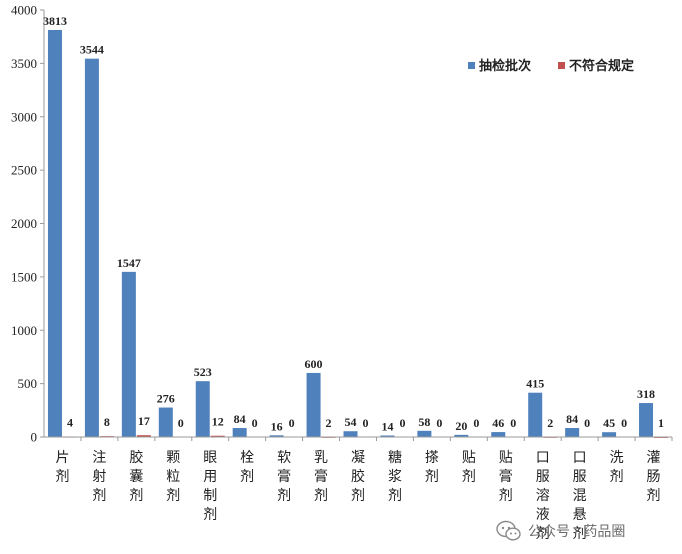 The image size is (682, 554). I want to click on legend-label: 抽检批次, so click(505, 66).